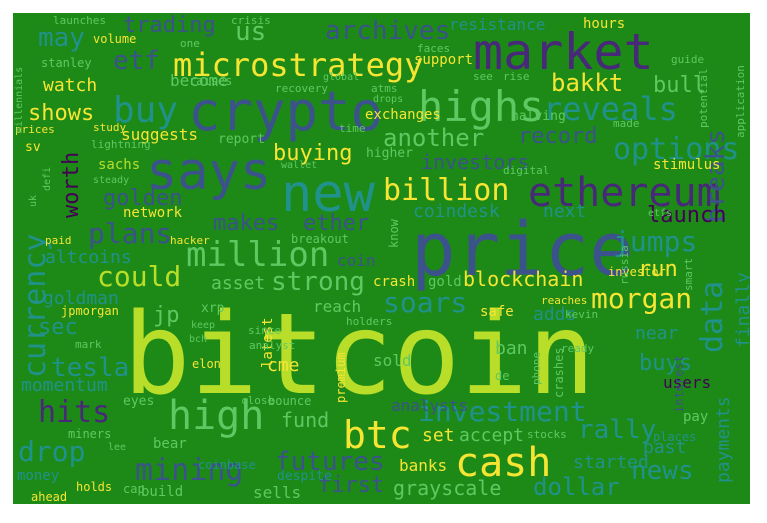 This screenshot has width=767, height=523. I want to click on word: reveals, so click(610, 109).